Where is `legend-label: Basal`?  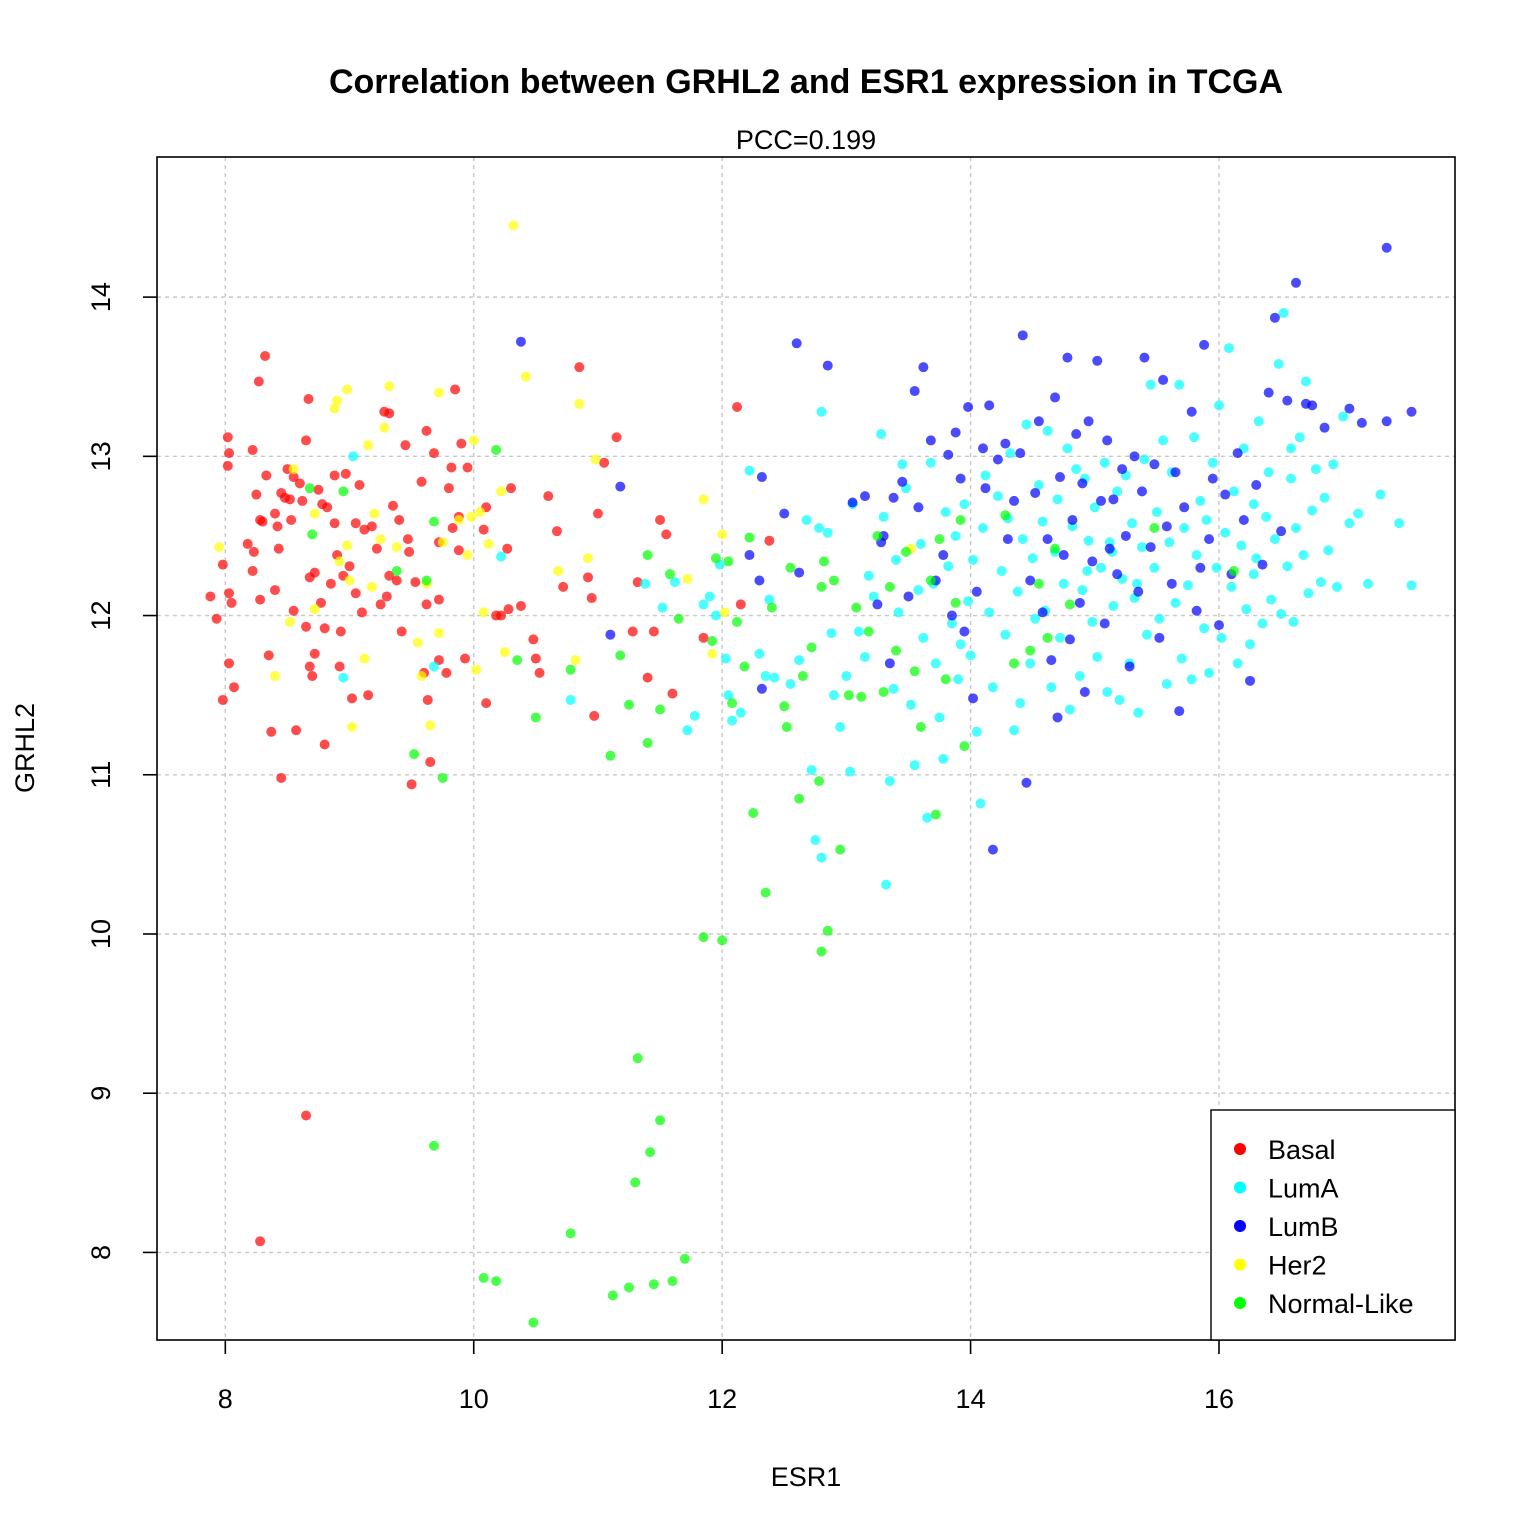 legend-label: Basal is located at coordinates (1302, 1150).